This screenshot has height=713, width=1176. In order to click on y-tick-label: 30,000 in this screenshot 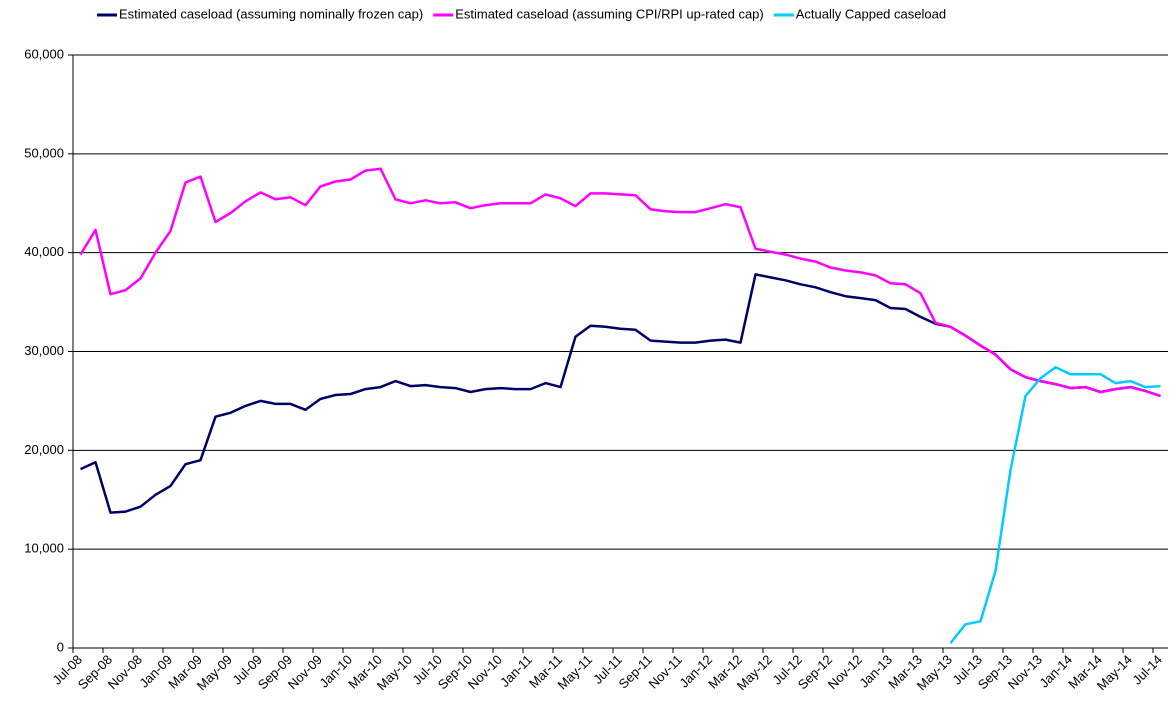, I will do `click(44, 350)`.